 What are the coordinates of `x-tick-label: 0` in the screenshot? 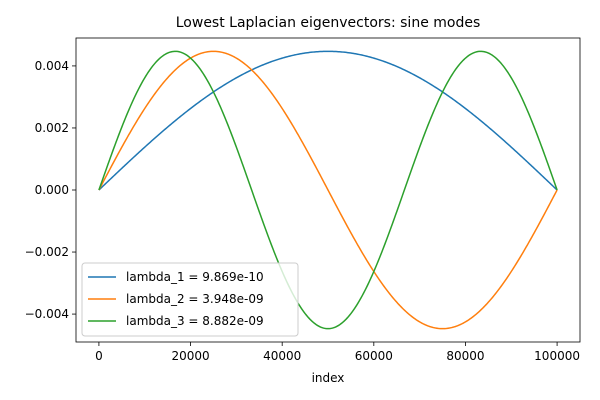 It's located at (99, 356).